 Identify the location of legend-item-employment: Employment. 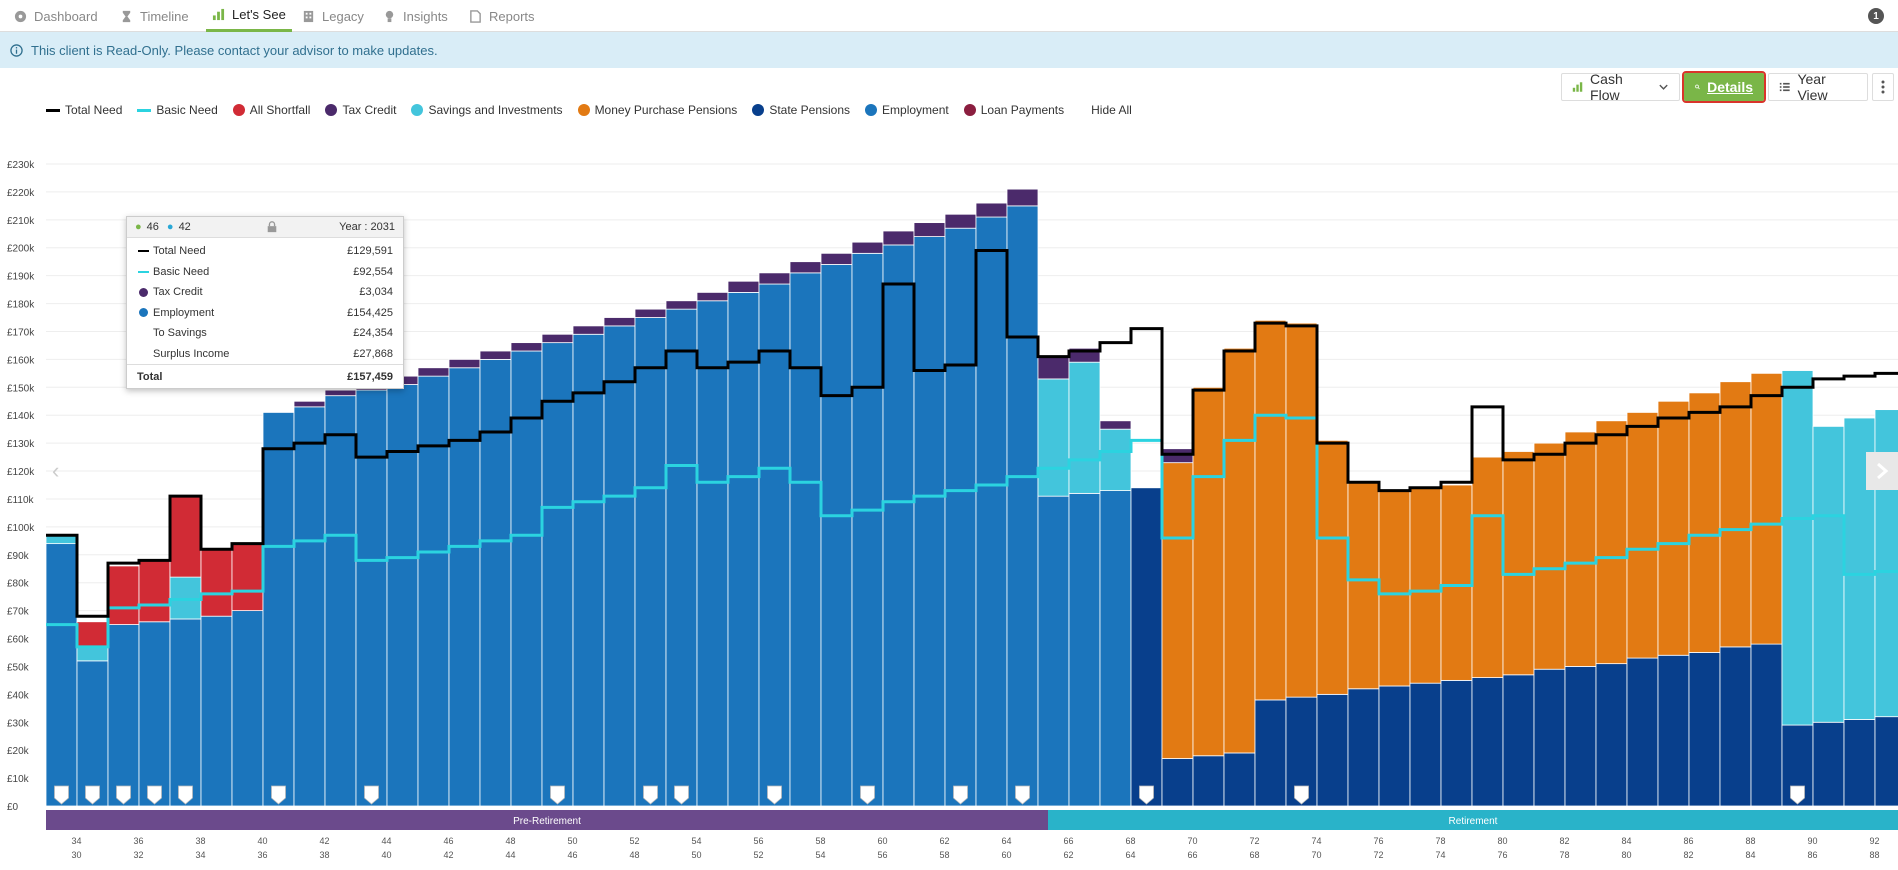
(907, 110).